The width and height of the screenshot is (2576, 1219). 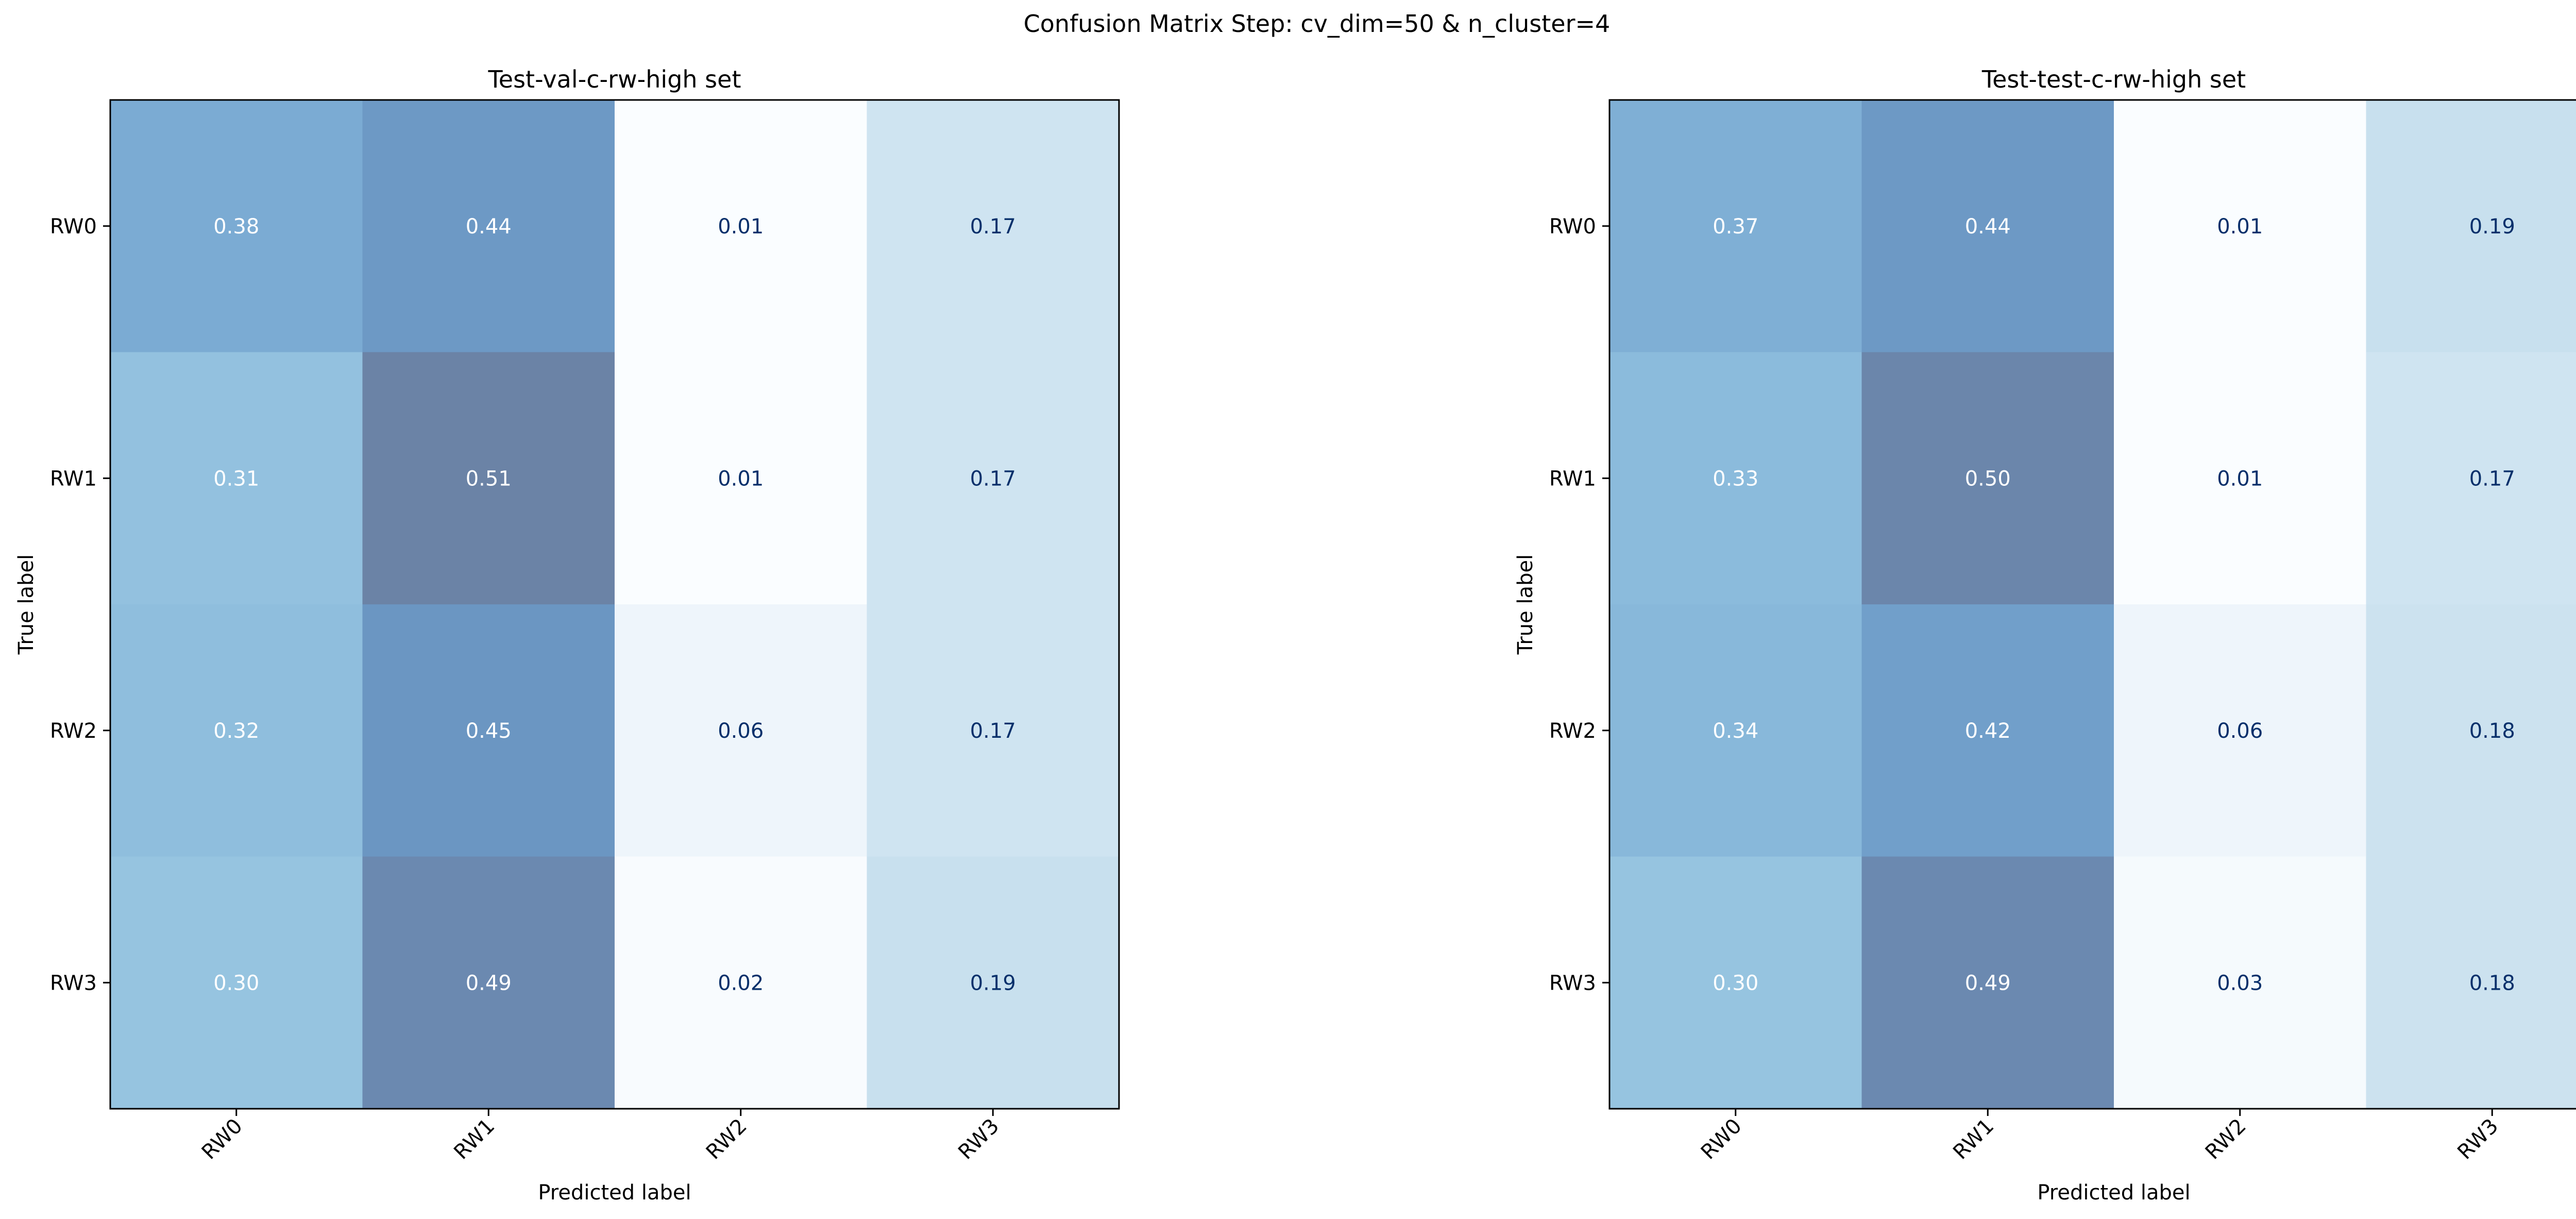 I want to click on cell-value-label: 0.34, so click(x=1735, y=731).